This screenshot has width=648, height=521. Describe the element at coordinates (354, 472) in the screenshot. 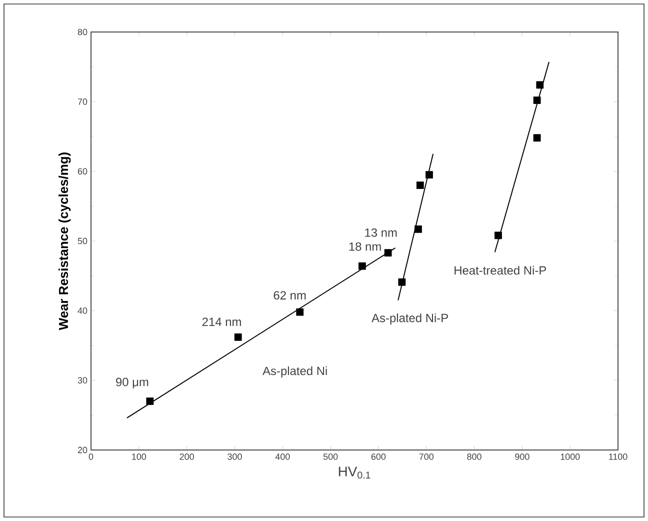

I see `x-axis-title: HV$_{0.1}$` at that location.